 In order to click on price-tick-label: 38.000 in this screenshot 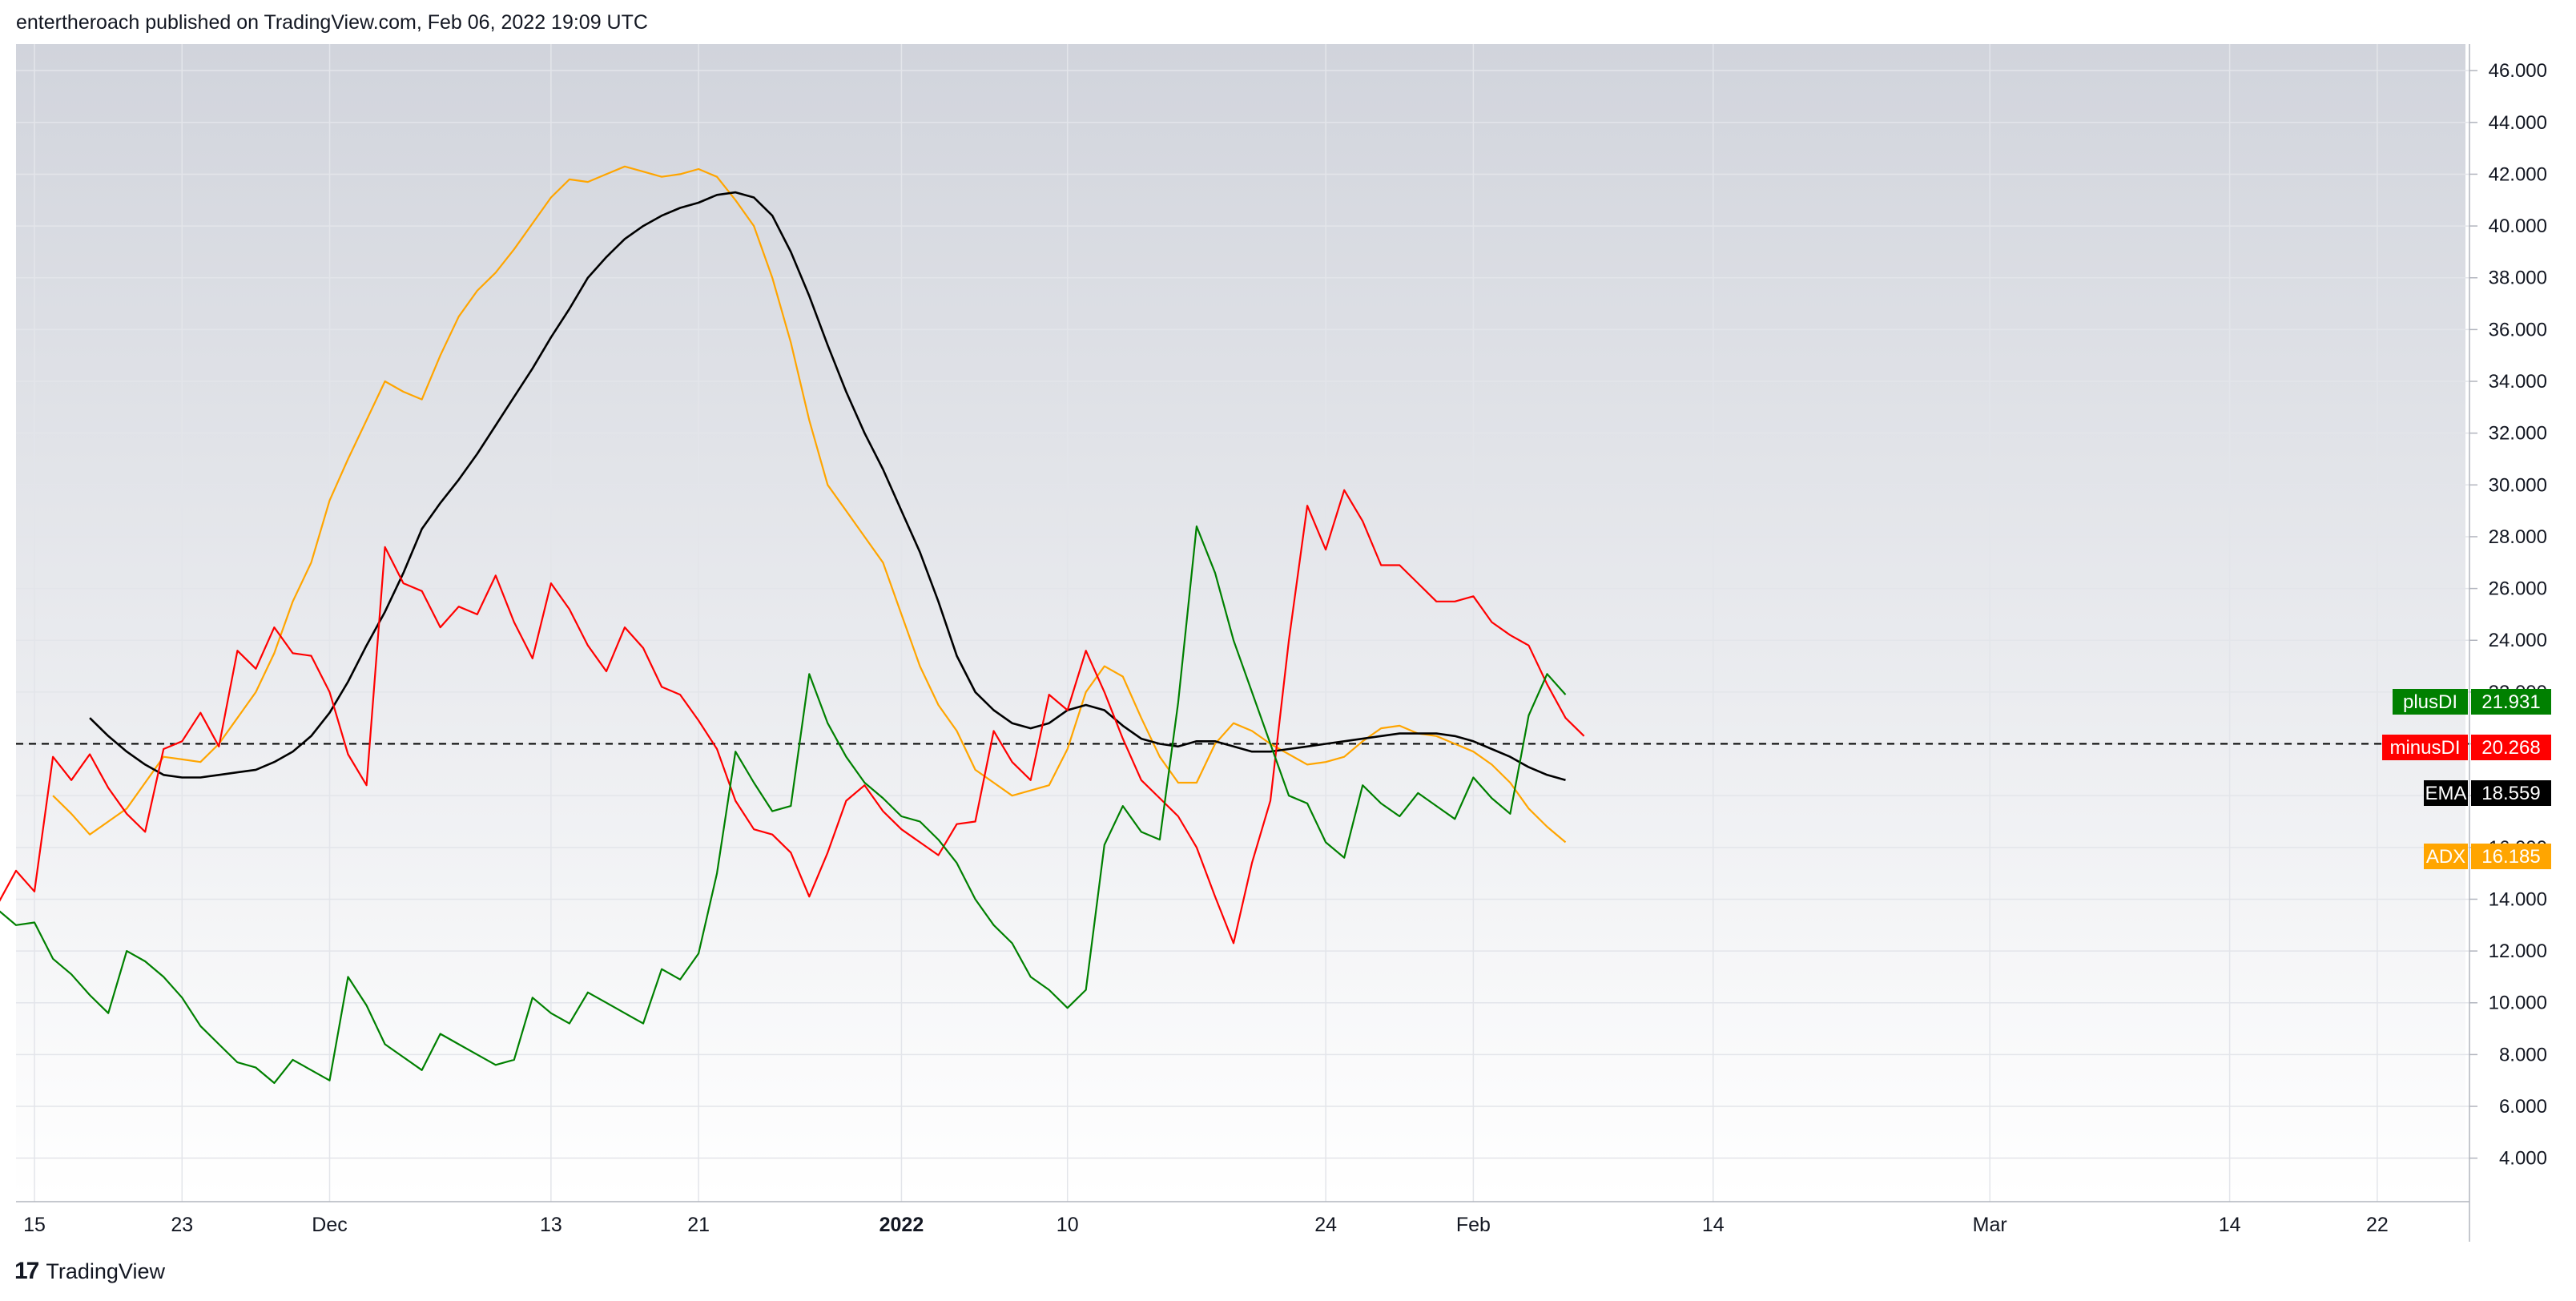, I will do `click(2518, 278)`.